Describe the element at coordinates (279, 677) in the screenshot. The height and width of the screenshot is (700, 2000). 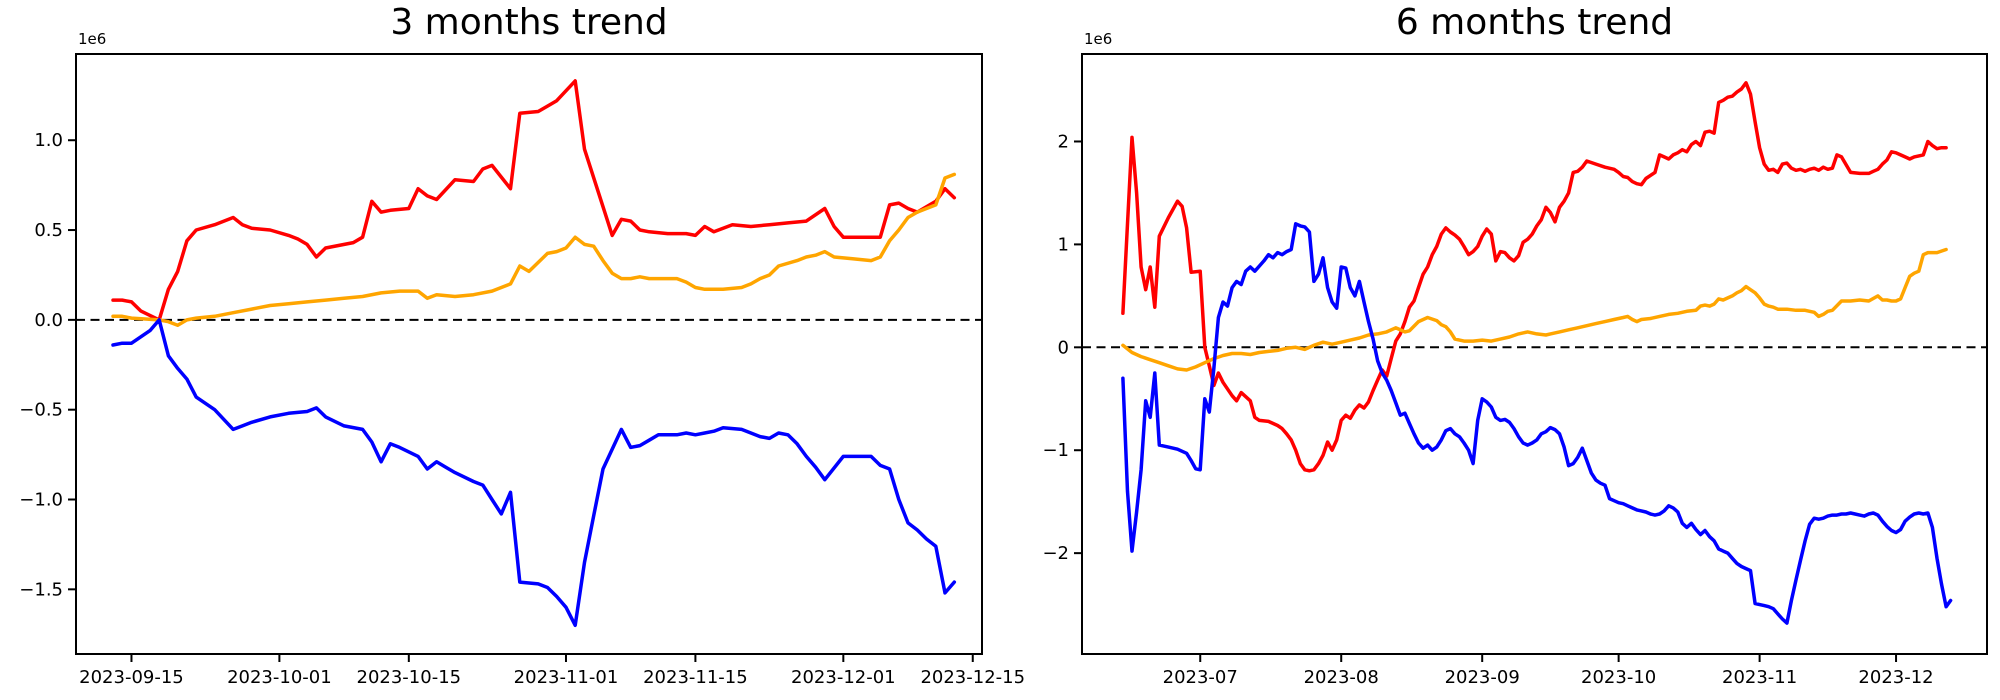
I see `x-tick-label: 2023-10-01` at that location.